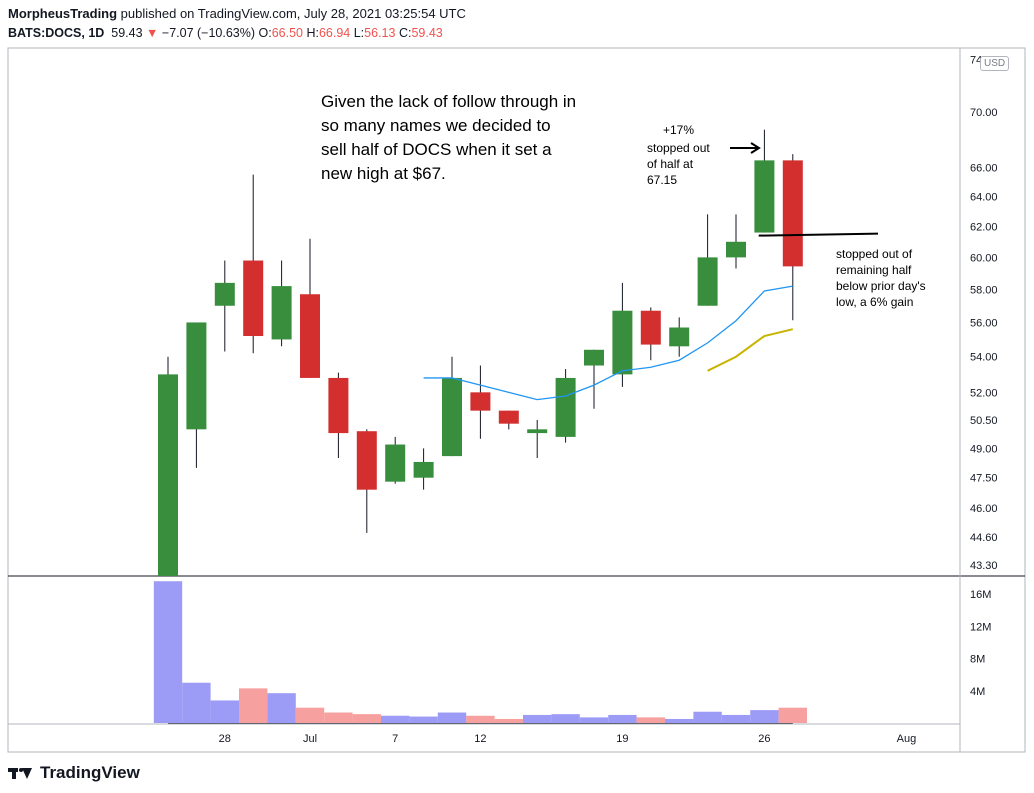 The height and width of the screenshot is (793, 1034). What do you see at coordinates (977, 692) in the screenshot?
I see `volume-tick-label: 4M` at bounding box center [977, 692].